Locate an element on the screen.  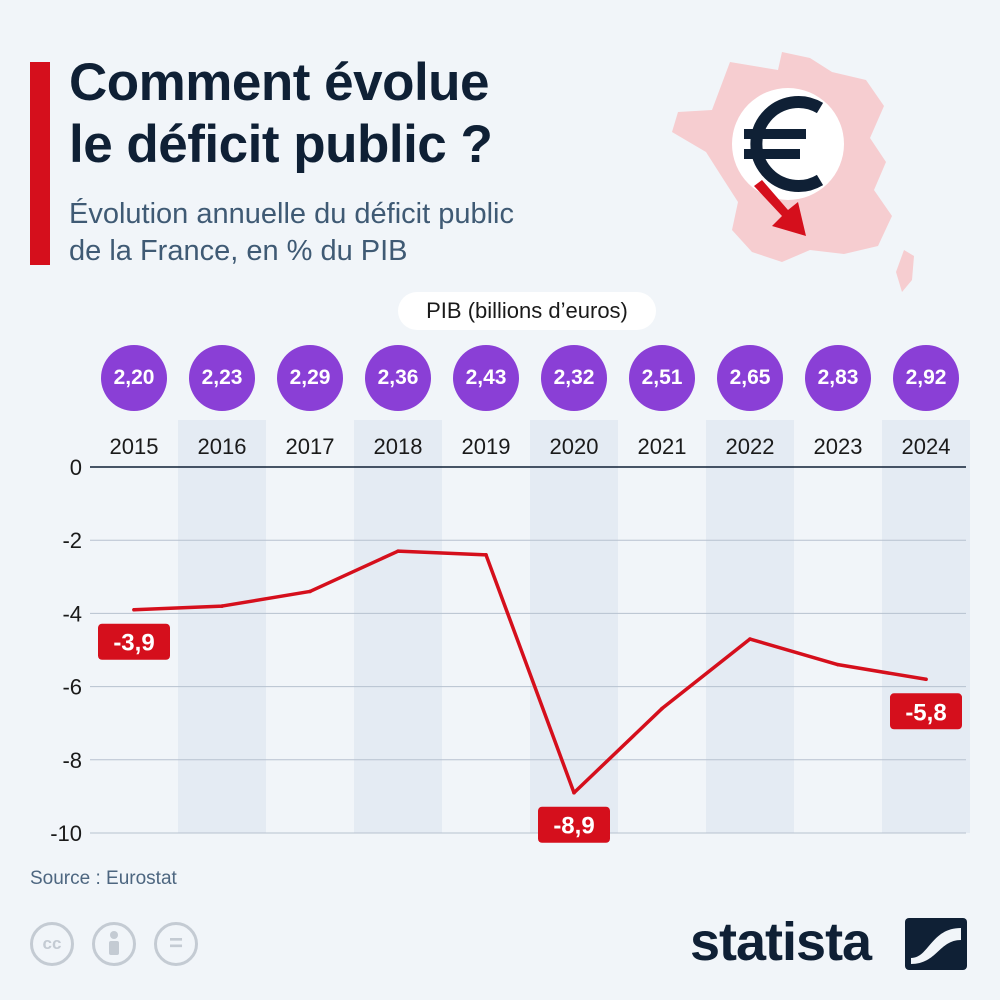
down-arrow-icon is located at coordinates (780, 208).